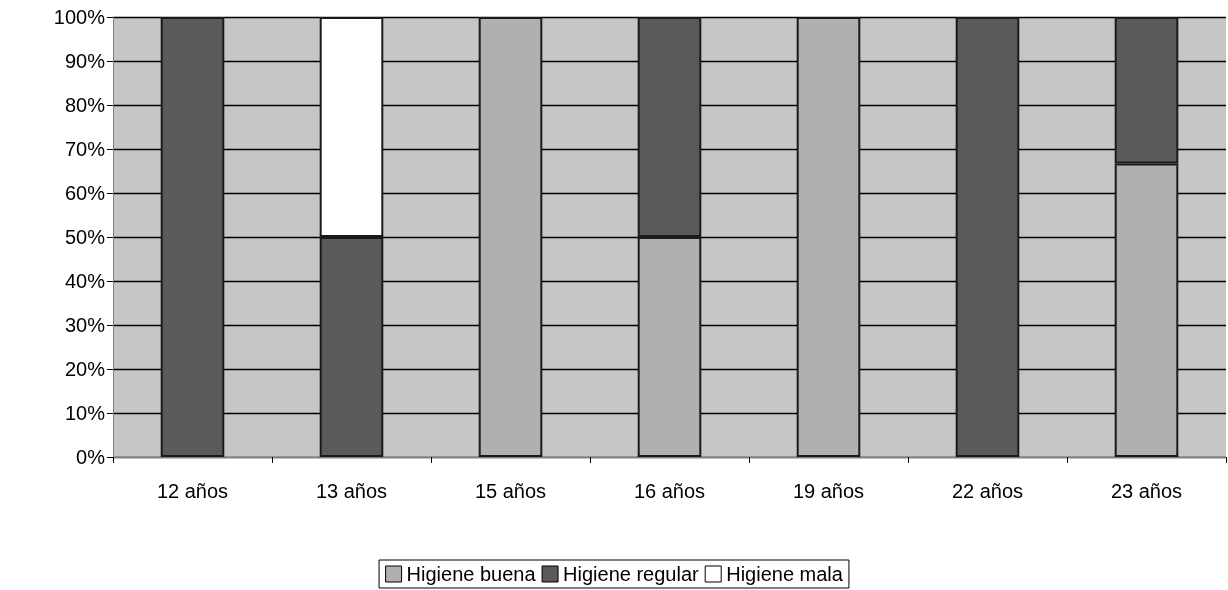 The height and width of the screenshot is (590, 1228). I want to click on y-tick-label: 60%, so click(85, 193).